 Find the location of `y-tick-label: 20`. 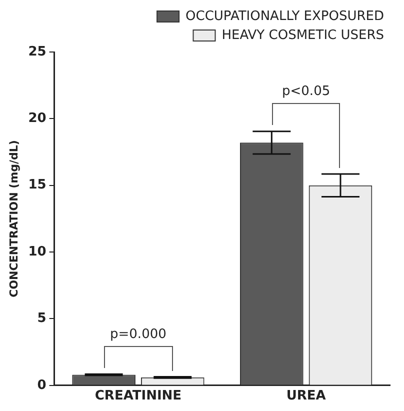

y-tick-label: 20 is located at coordinates (37, 118).